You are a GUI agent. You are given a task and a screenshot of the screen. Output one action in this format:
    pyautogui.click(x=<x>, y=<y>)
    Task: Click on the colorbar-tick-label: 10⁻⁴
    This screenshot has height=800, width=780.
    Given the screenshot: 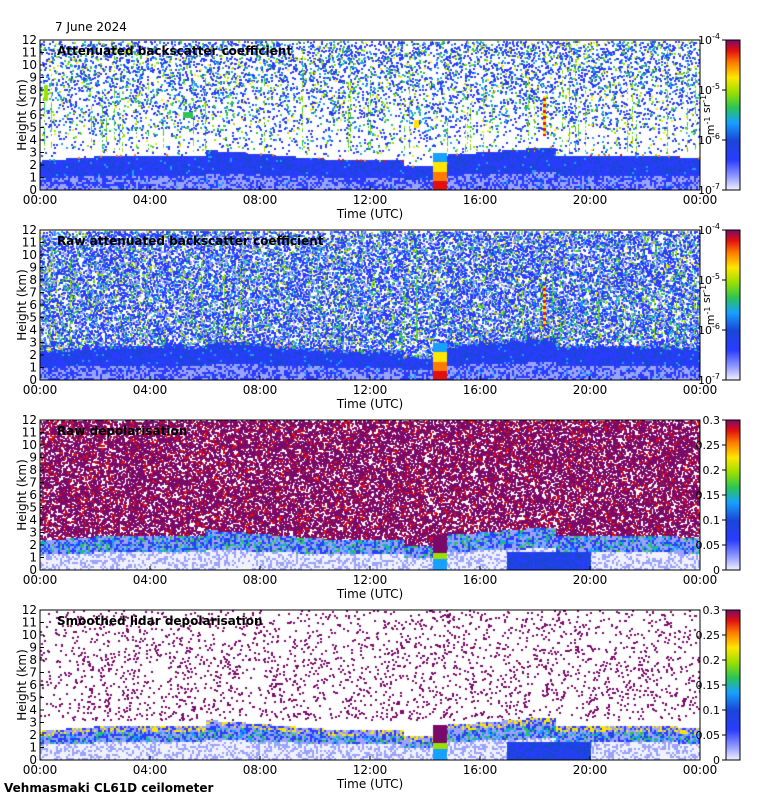 What is the action you would take?
    pyautogui.click(x=709, y=229)
    